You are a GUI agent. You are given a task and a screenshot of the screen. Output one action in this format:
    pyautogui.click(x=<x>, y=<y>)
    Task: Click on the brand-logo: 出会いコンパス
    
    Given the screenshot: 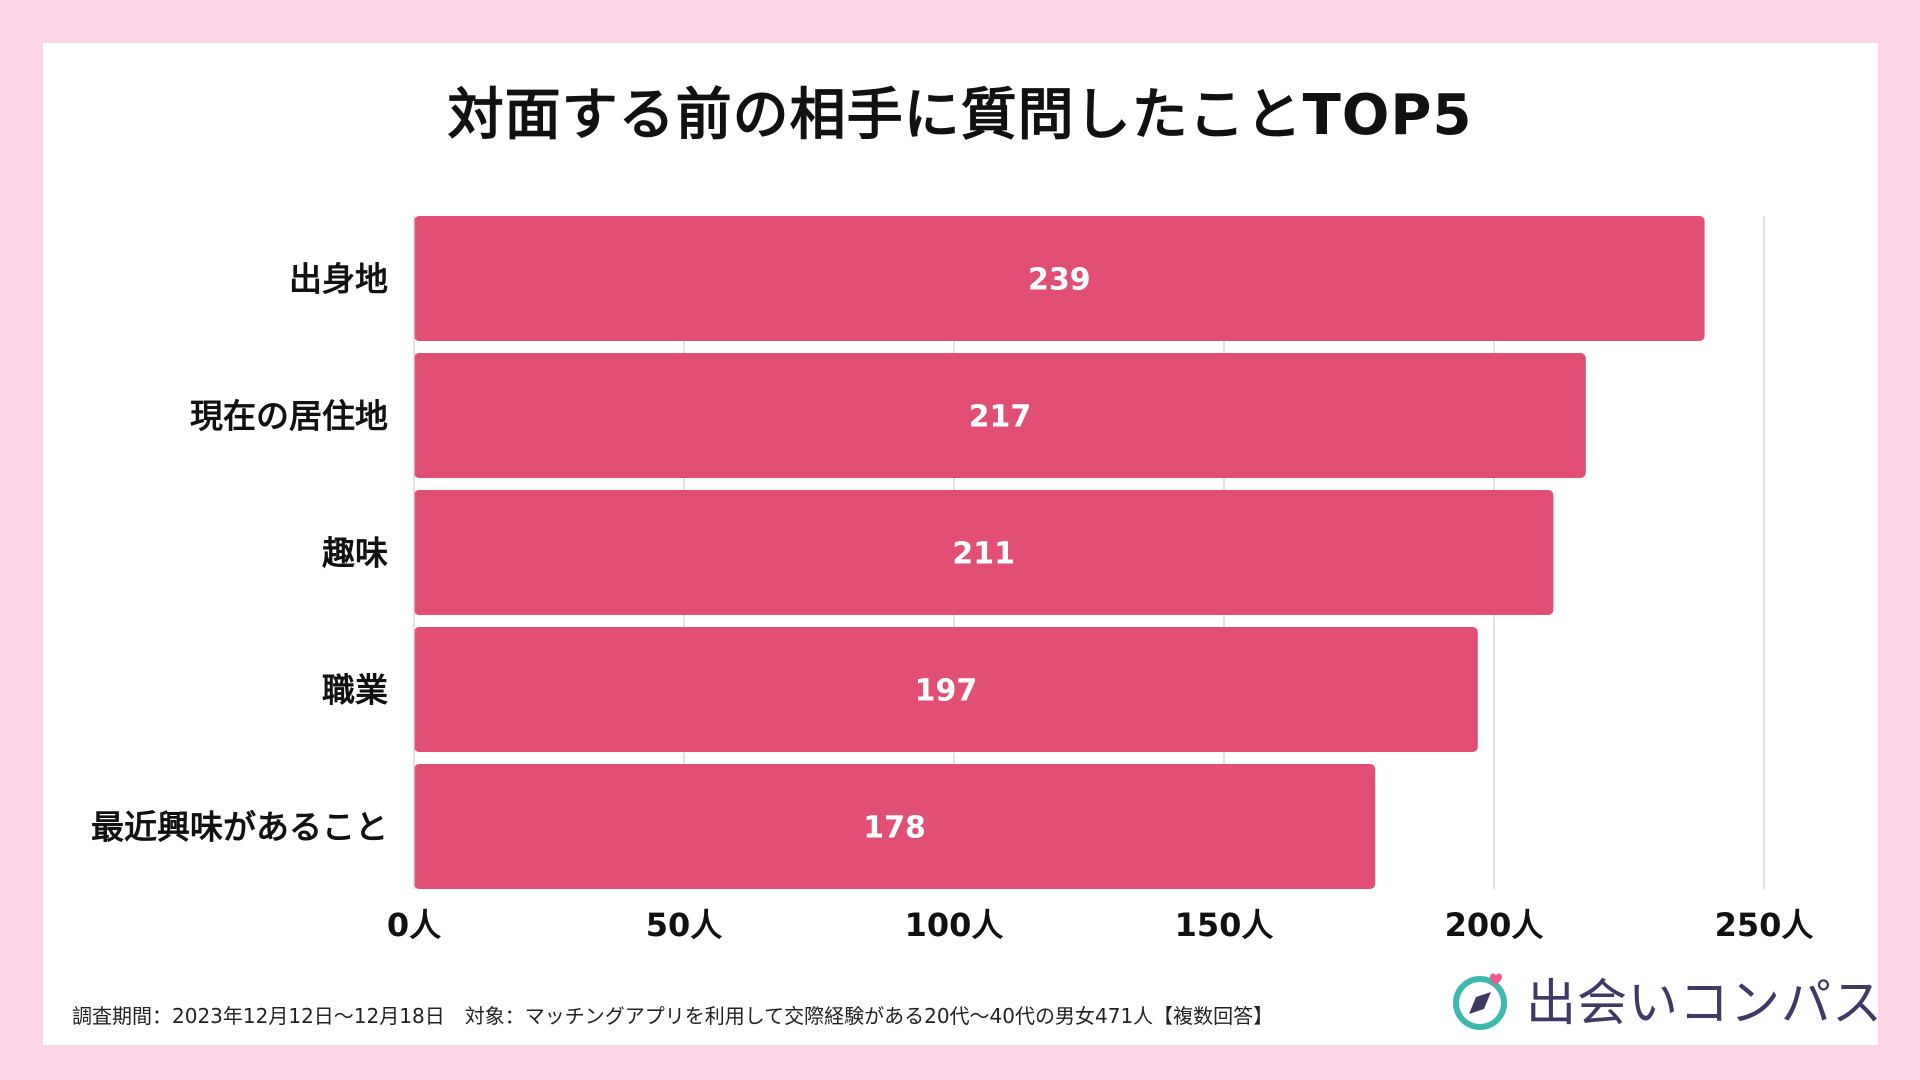 What is the action you would take?
    pyautogui.click(x=1667, y=999)
    